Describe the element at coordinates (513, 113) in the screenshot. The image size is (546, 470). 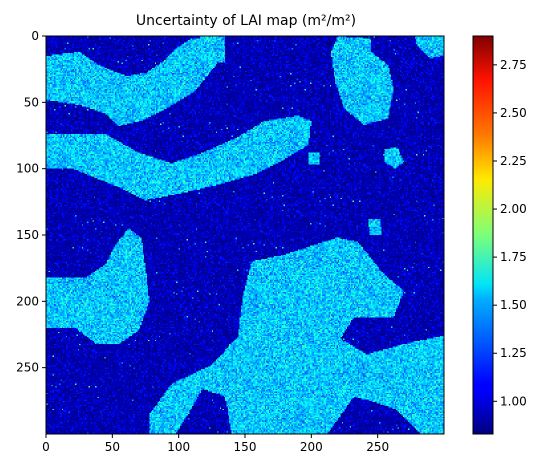
I see `colorbar-tick-label: 2.50` at that location.